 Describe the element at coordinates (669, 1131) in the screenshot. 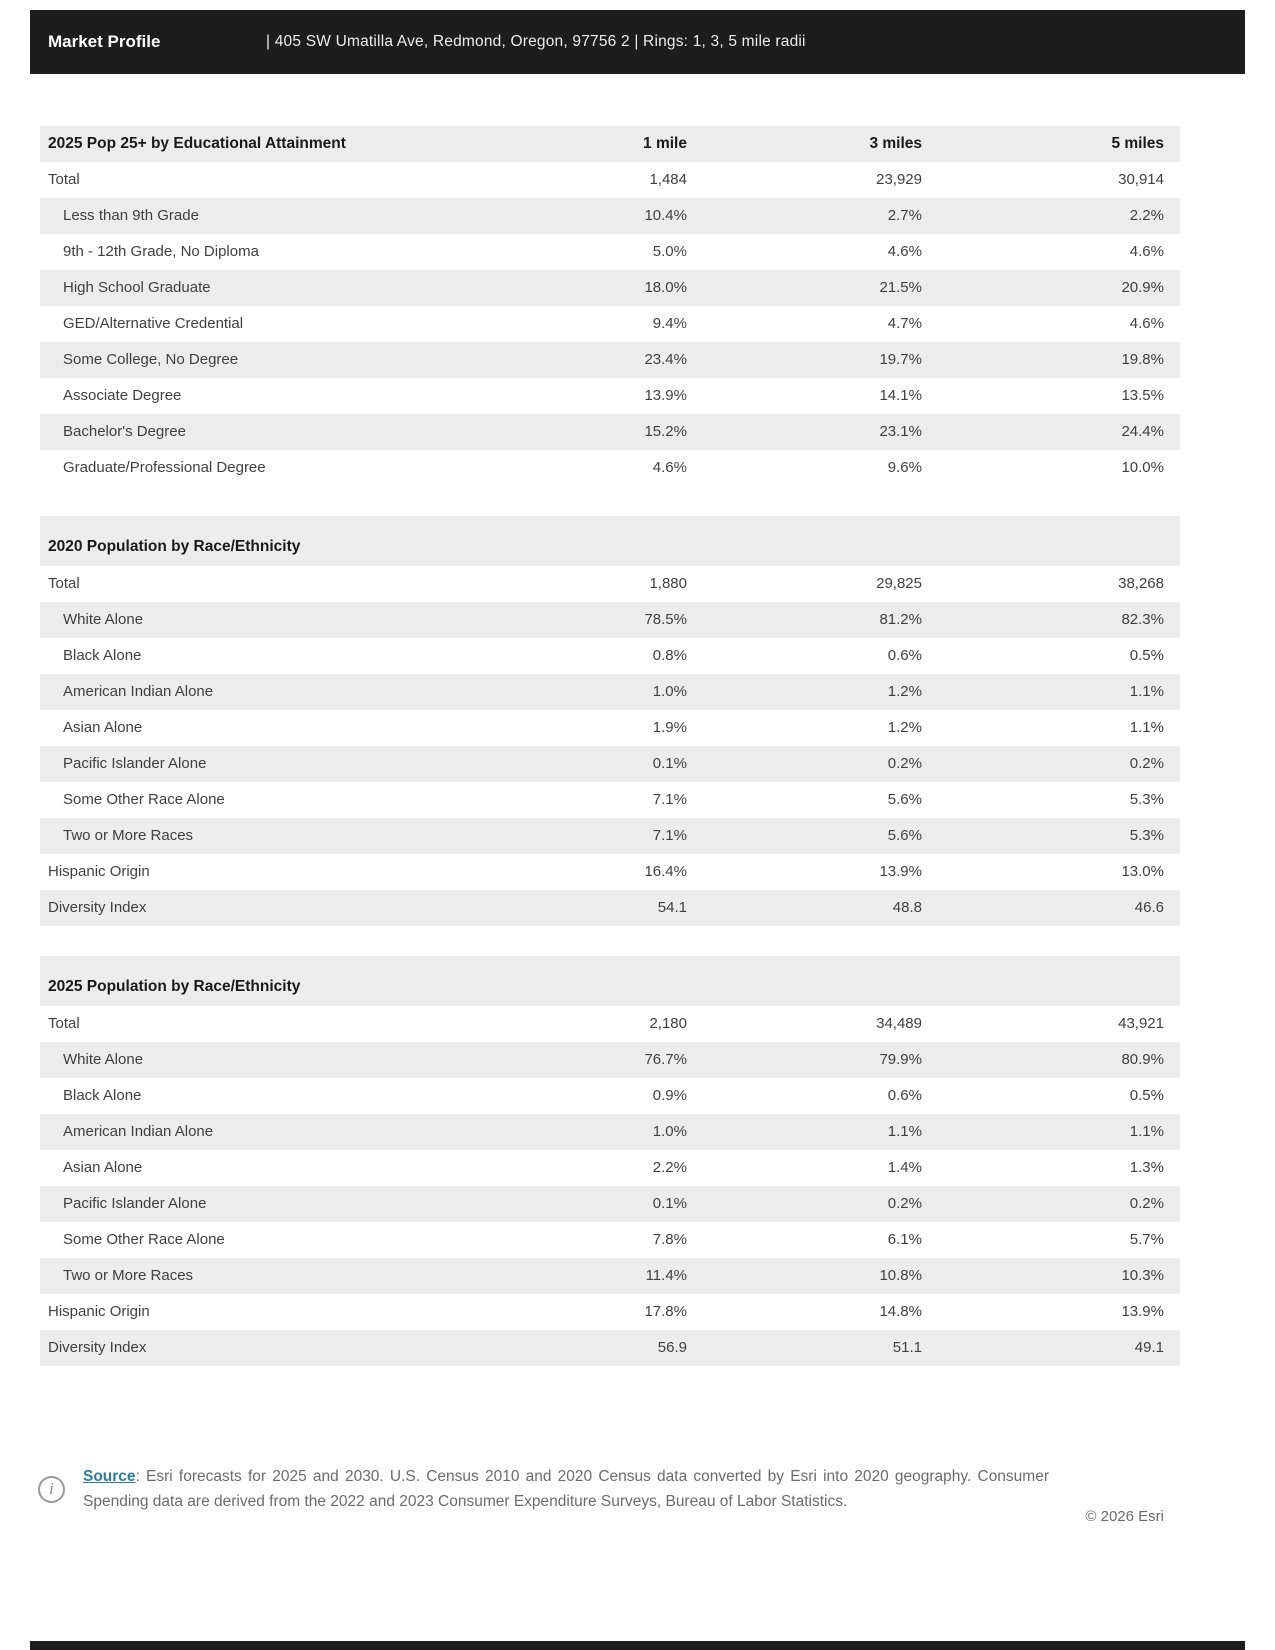

I see `row-value: 1.0%` at that location.